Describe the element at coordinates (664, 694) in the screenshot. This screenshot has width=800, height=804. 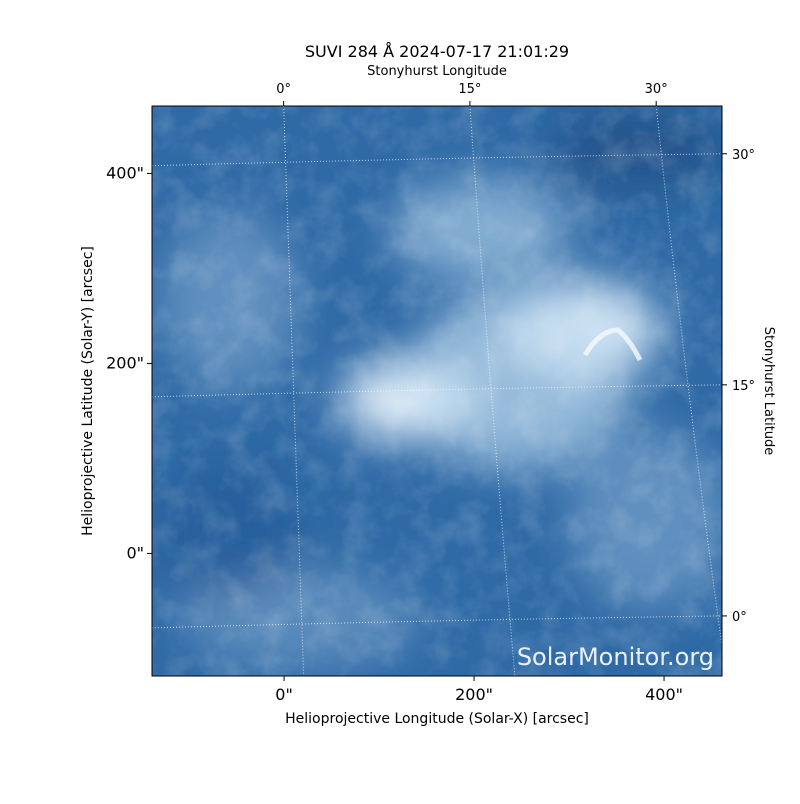
I see `x-tick-label: 400"` at that location.